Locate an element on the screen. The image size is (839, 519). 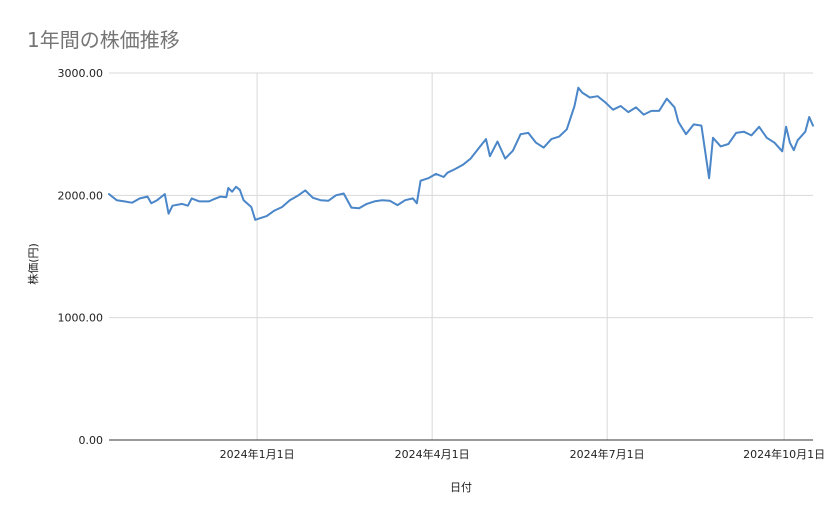
y-tick-label: 2000.00 is located at coordinates (81, 195).